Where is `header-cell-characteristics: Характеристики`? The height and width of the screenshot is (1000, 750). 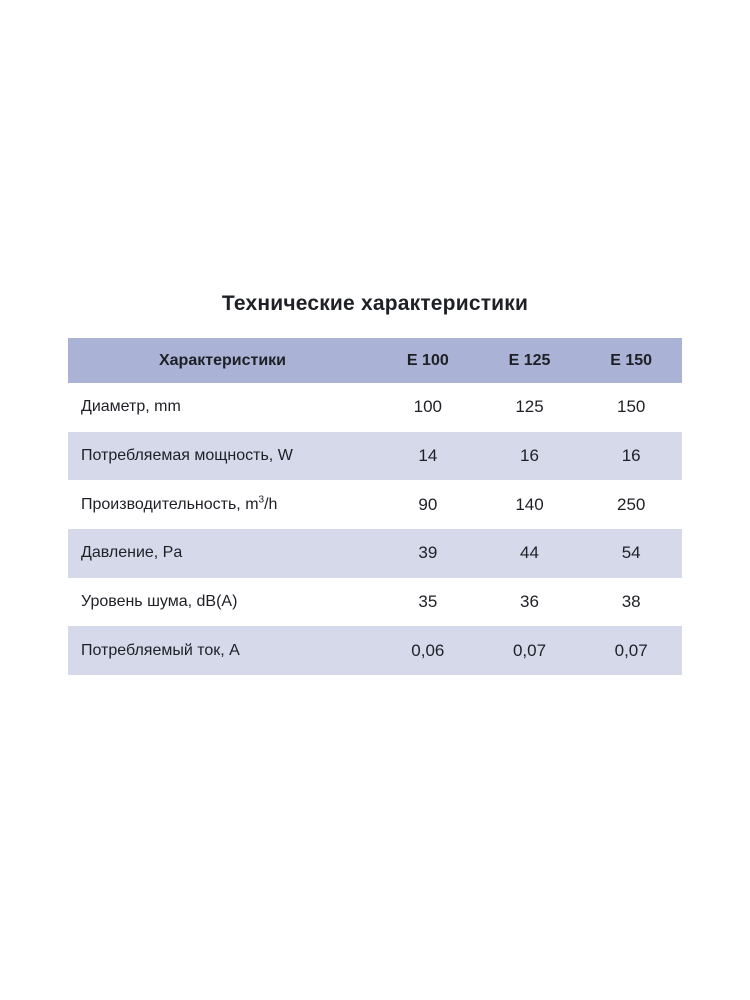
header-cell-characteristics: Характеристики is located at coordinates (222, 360).